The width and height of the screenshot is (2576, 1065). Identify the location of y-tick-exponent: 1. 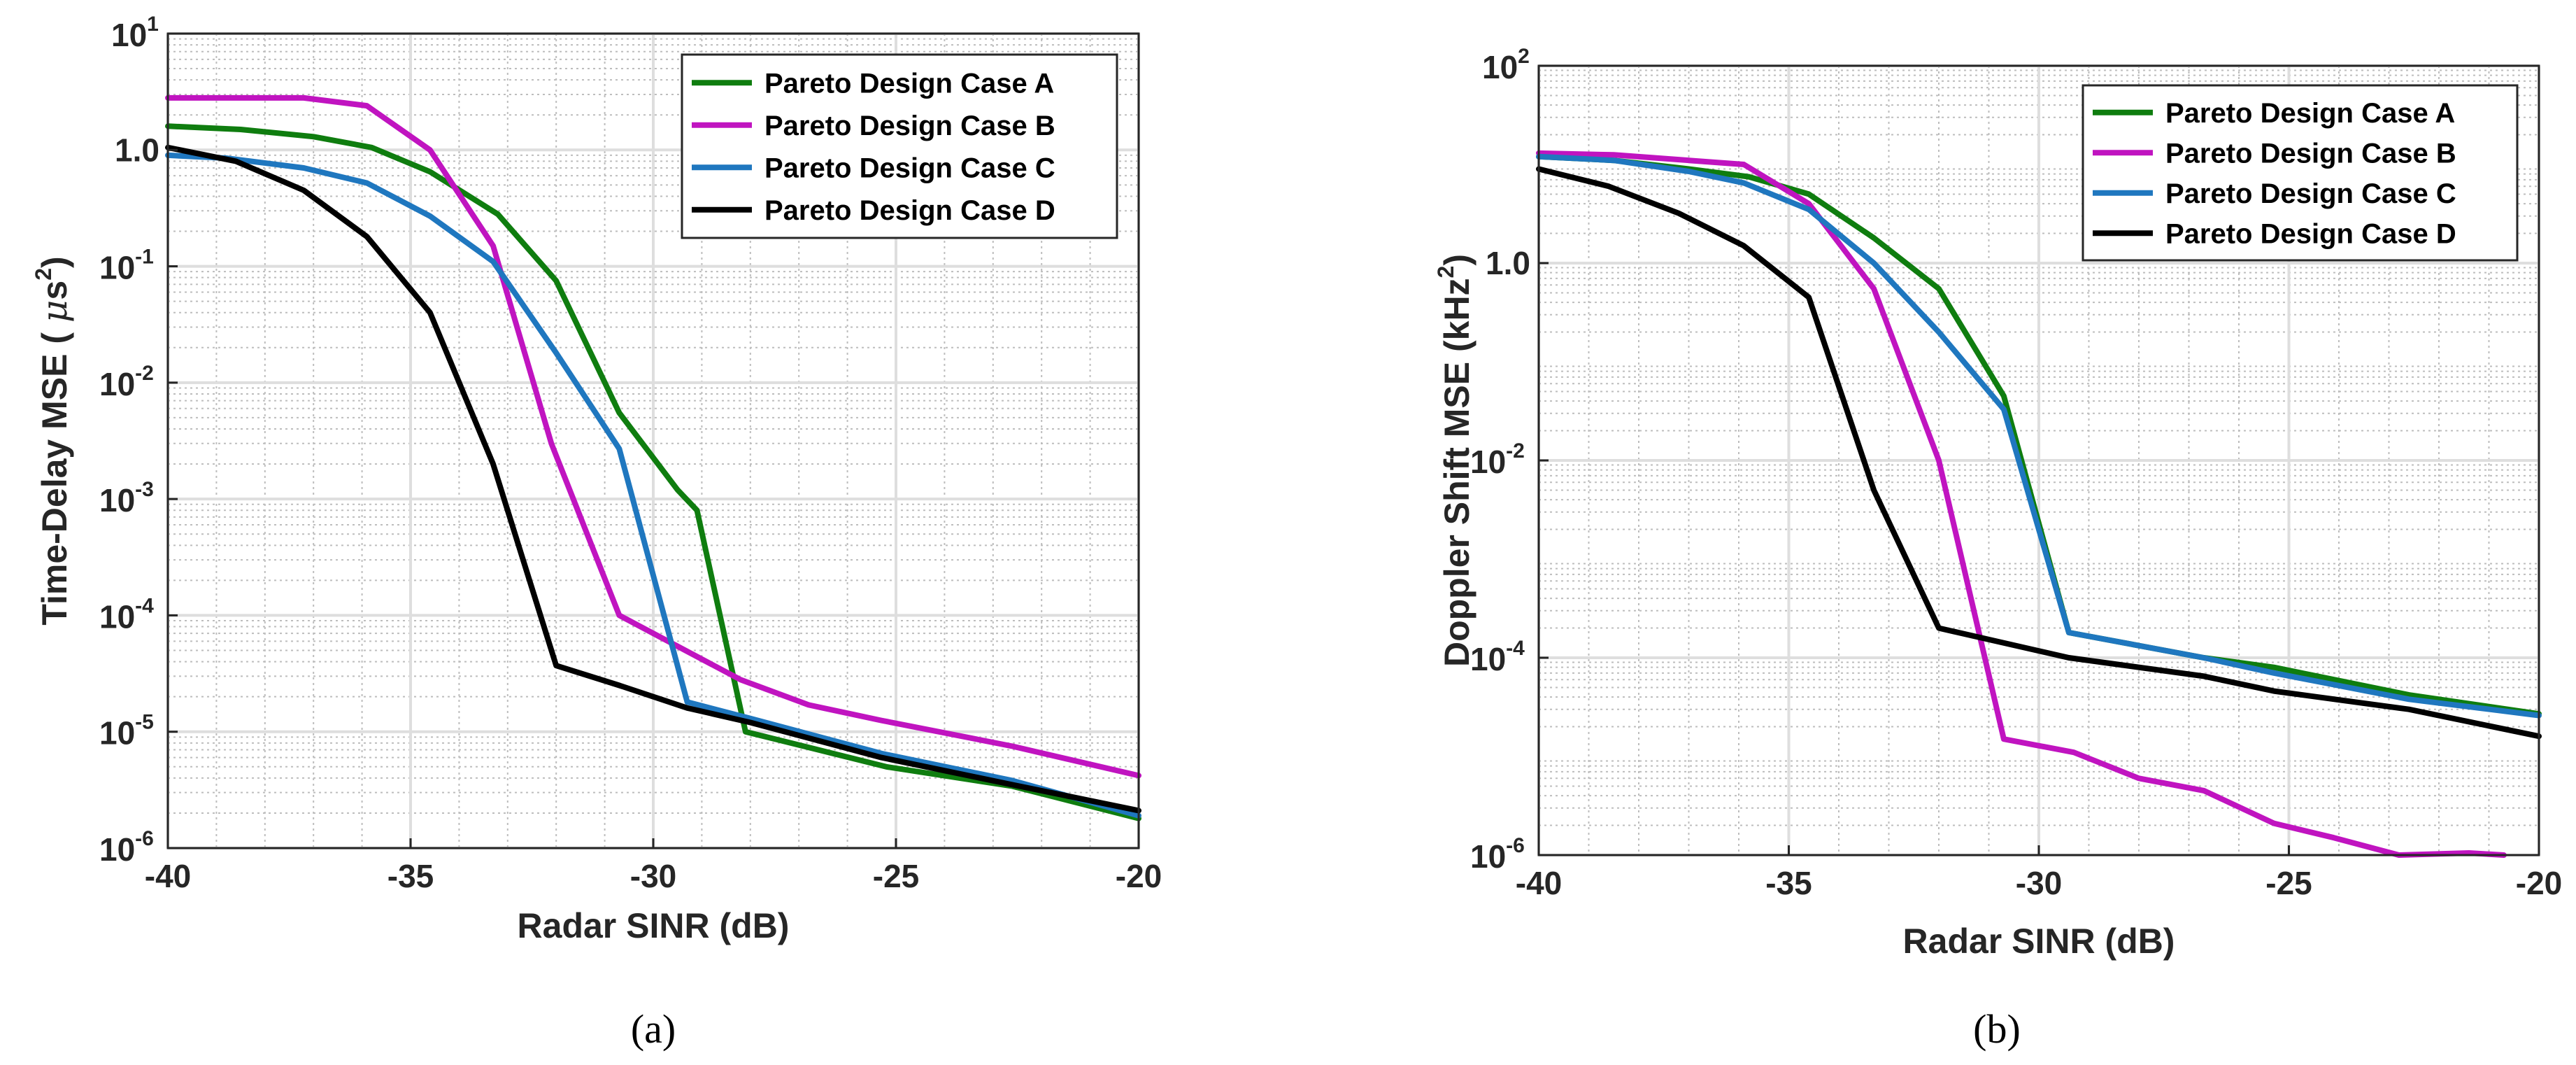
(153, 24).